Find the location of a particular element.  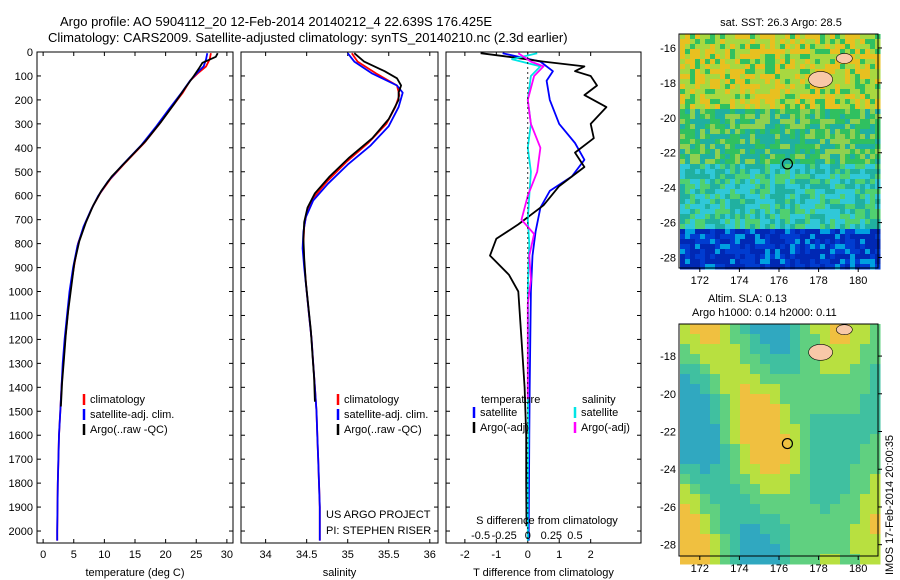

depth-tick-label: 1500 is located at coordinates (21, 412).